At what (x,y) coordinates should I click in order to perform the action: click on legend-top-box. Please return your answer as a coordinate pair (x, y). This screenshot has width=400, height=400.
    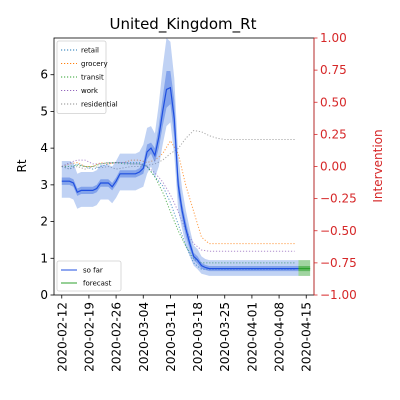
    Looking at the image, I should click on (81, 77).